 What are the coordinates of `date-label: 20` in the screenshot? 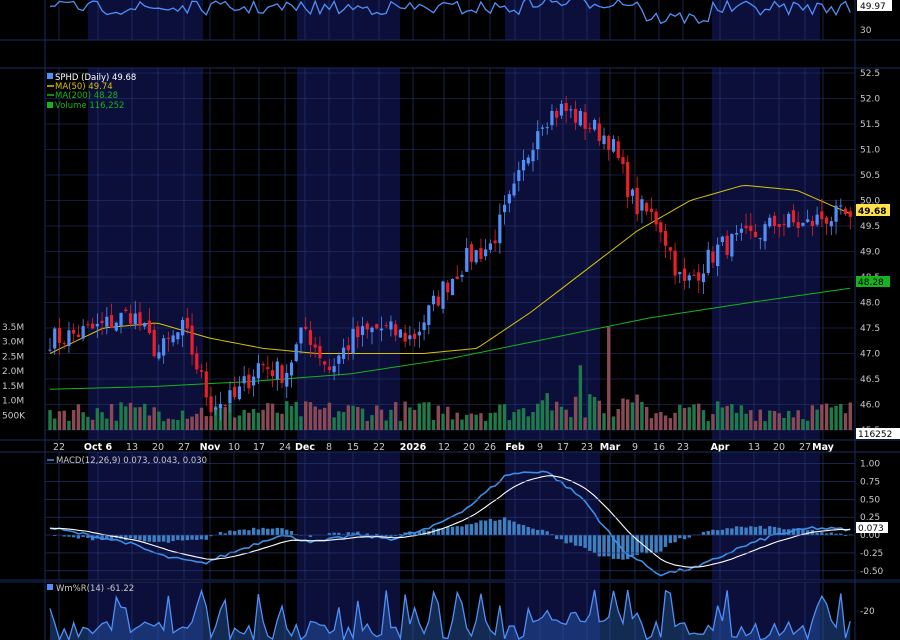 It's located at (158, 447).